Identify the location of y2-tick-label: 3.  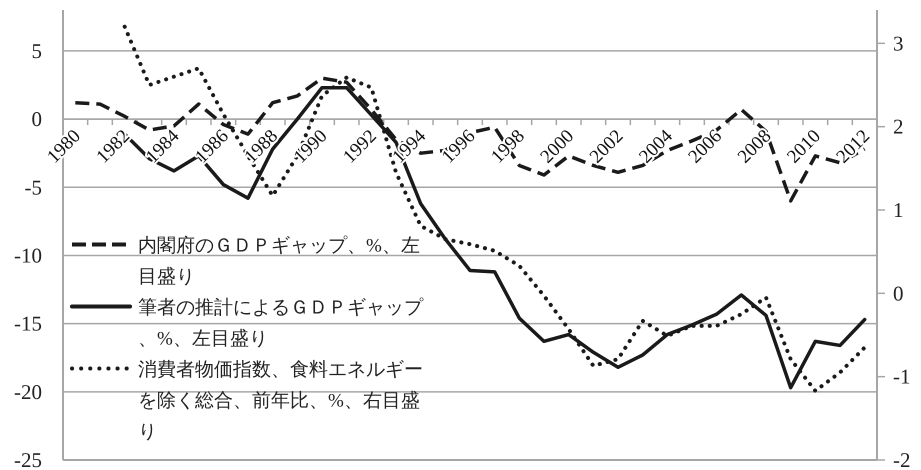
(898, 43).